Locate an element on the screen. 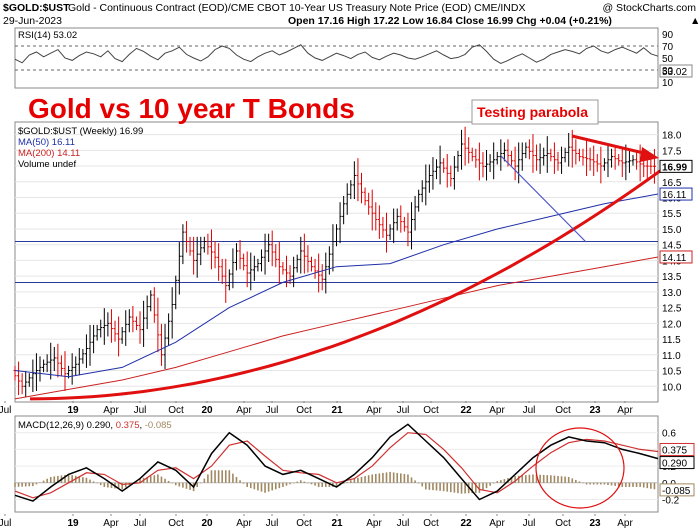  macd-value-tag is located at coordinates (677, 490).